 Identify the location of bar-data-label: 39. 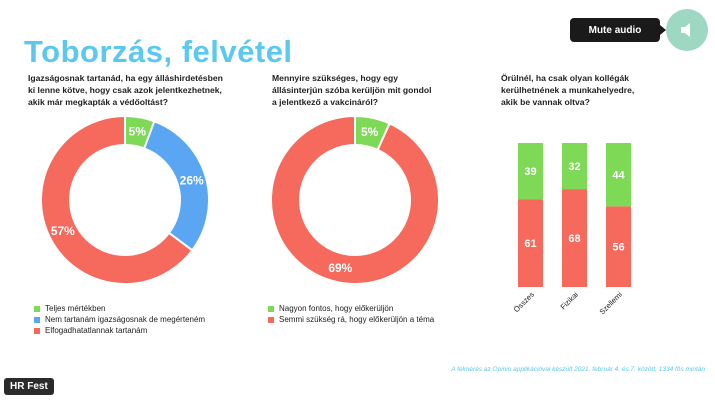
(530, 172).